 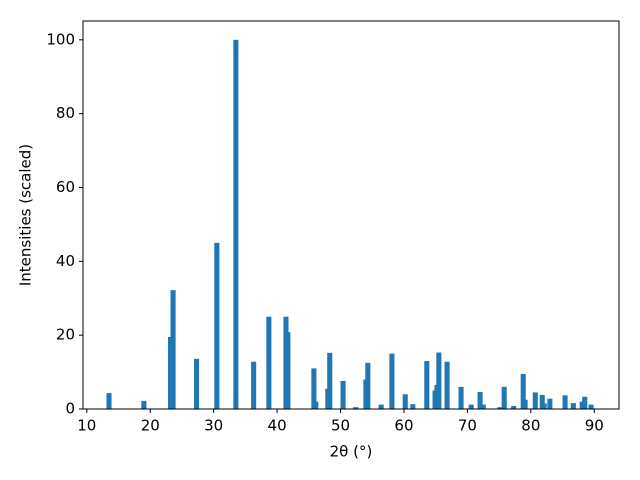 I want to click on x-tick-label: 90, so click(x=594, y=426).